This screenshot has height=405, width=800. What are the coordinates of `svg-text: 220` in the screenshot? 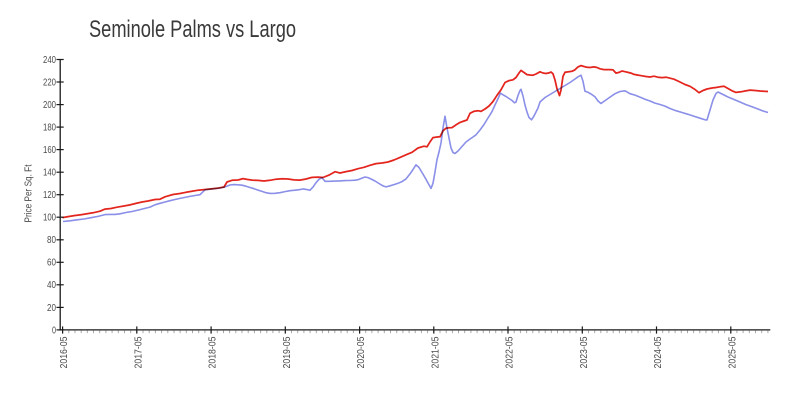 It's located at (49, 82).